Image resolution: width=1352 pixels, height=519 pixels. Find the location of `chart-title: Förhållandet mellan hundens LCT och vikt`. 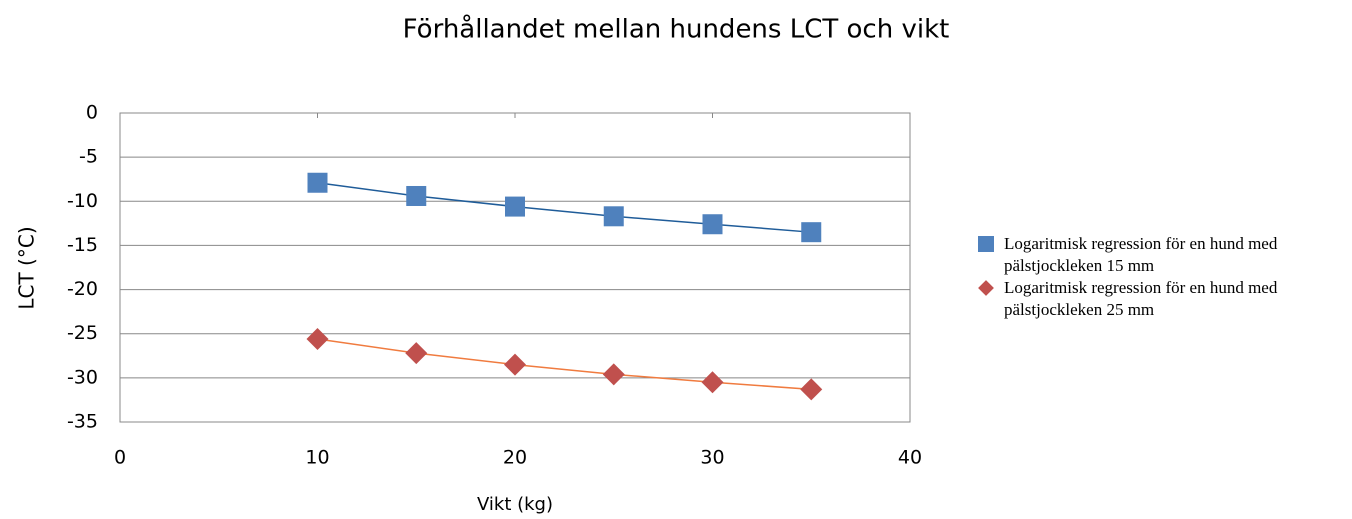

chart-title: Förhållandet mellan hundens LCT och vikt is located at coordinates (676, 29).